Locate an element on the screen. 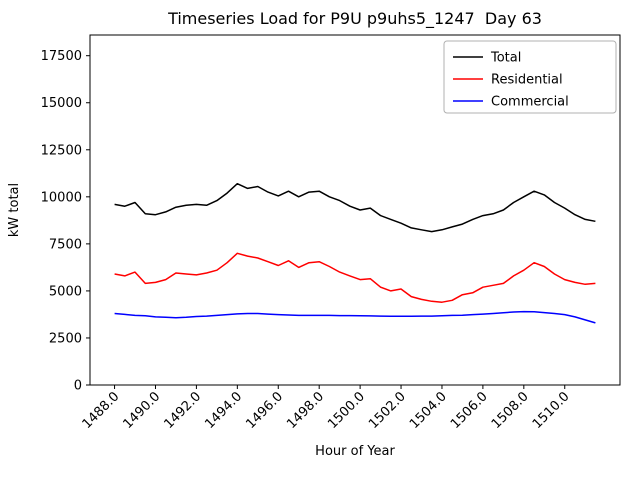 This screenshot has width=640, height=484. x-tick-label: 1488.0 is located at coordinates (101, 410).